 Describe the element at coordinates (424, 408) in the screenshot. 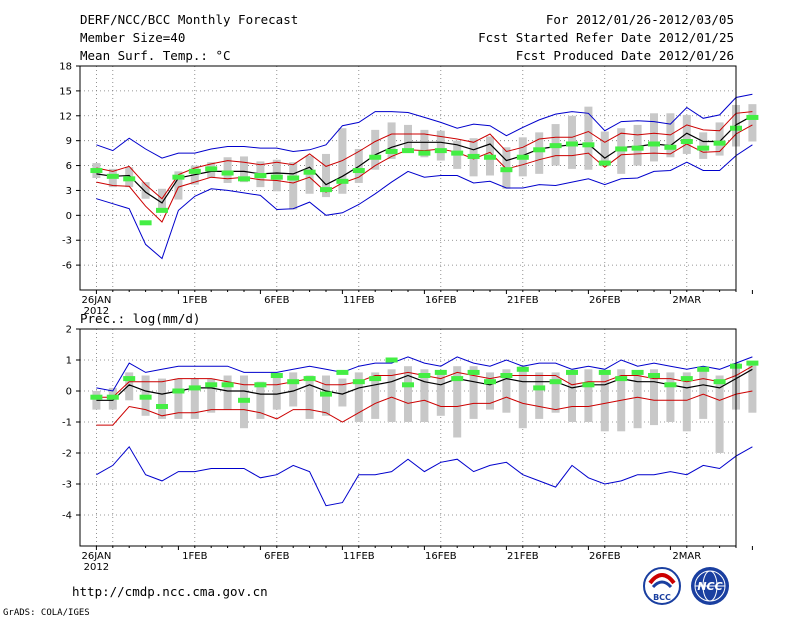

I see `series-line-lower` at that location.